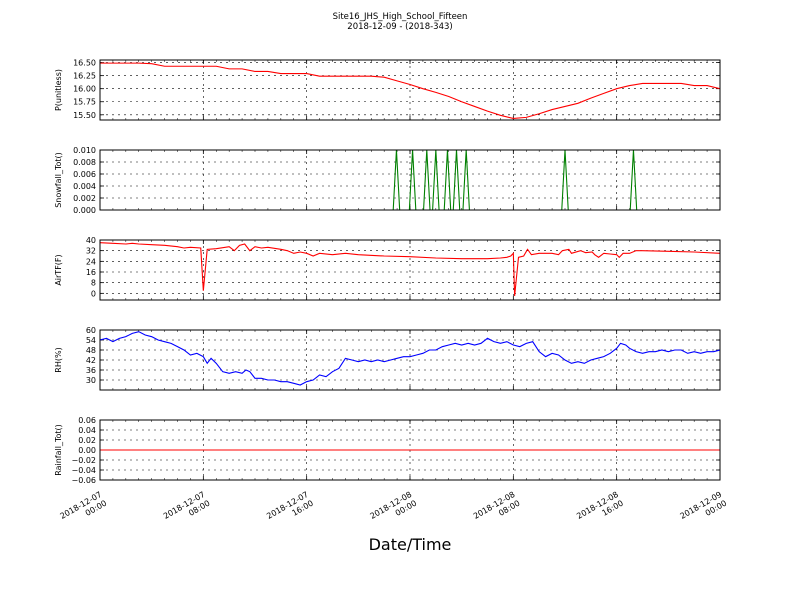  What do you see at coordinates (91, 272) in the screenshot?
I see `y-tick-label: 16` at bounding box center [91, 272].